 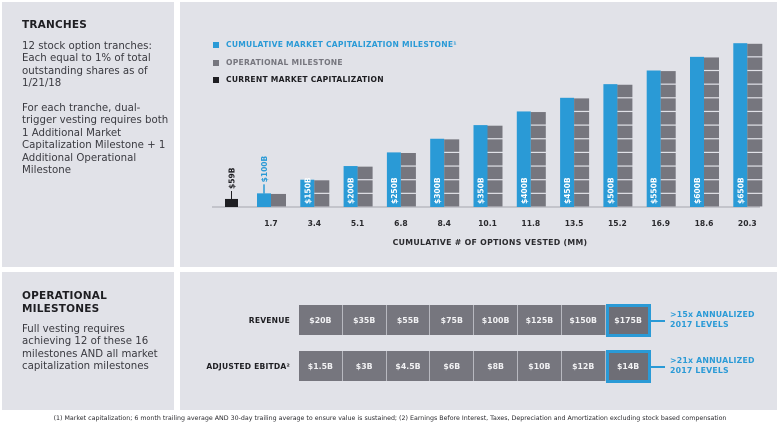 What do you see at coordinates (357, 223) in the screenshot?
I see `x-tick-label: 5.1` at bounding box center [357, 223].